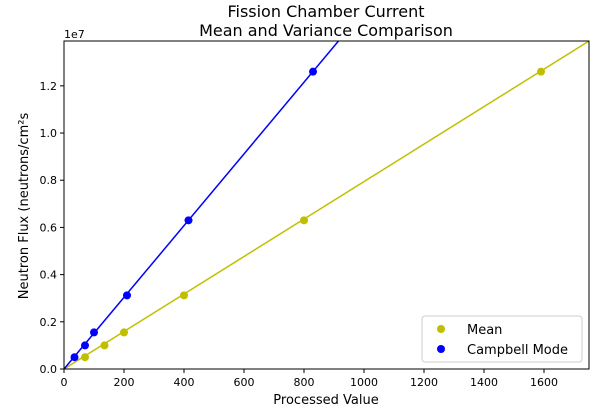 The width and height of the screenshot is (600, 411). What do you see at coordinates (24, 206) in the screenshot?
I see `y-axis-label: Neutron Flux (neutrons/cm²s` at bounding box center [24, 206].